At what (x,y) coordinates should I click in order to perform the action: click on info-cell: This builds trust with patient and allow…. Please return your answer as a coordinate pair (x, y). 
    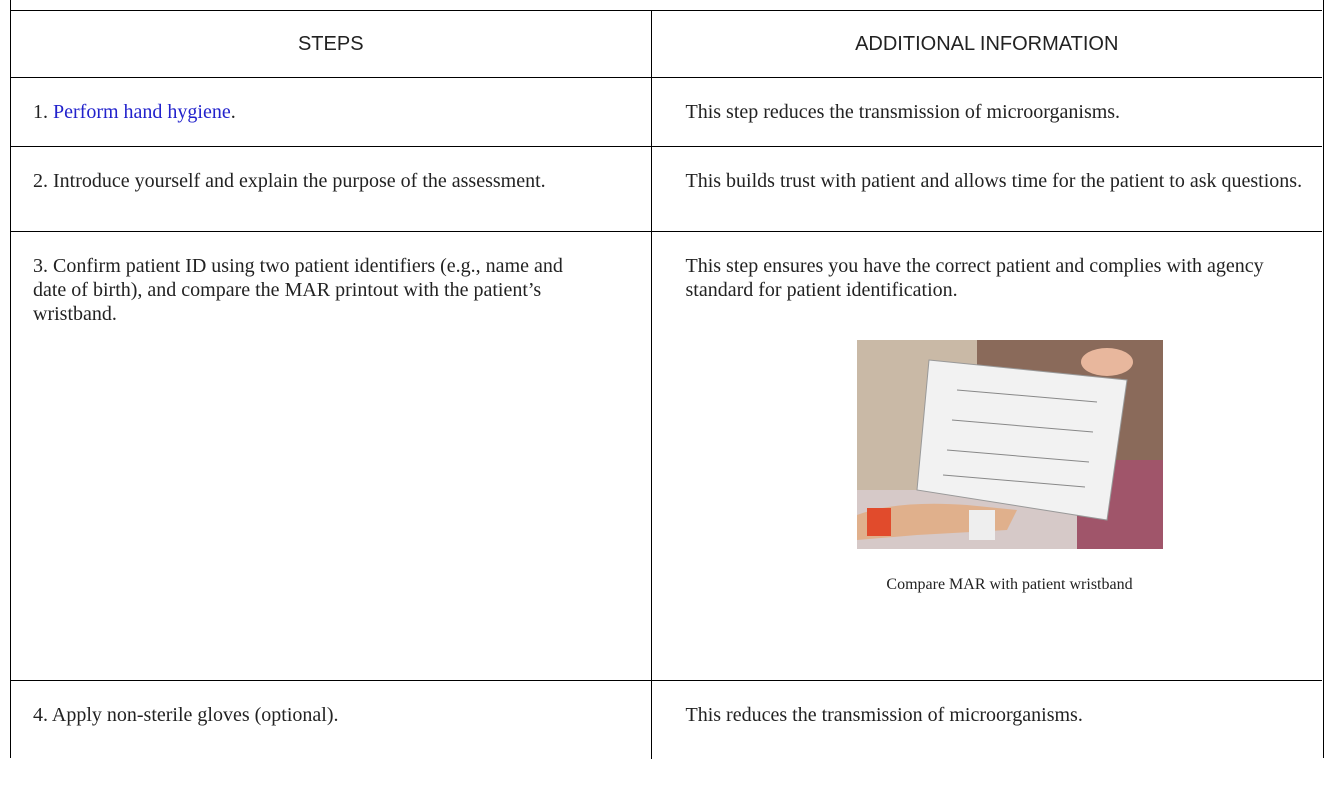
    Looking at the image, I should click on (986, 189).